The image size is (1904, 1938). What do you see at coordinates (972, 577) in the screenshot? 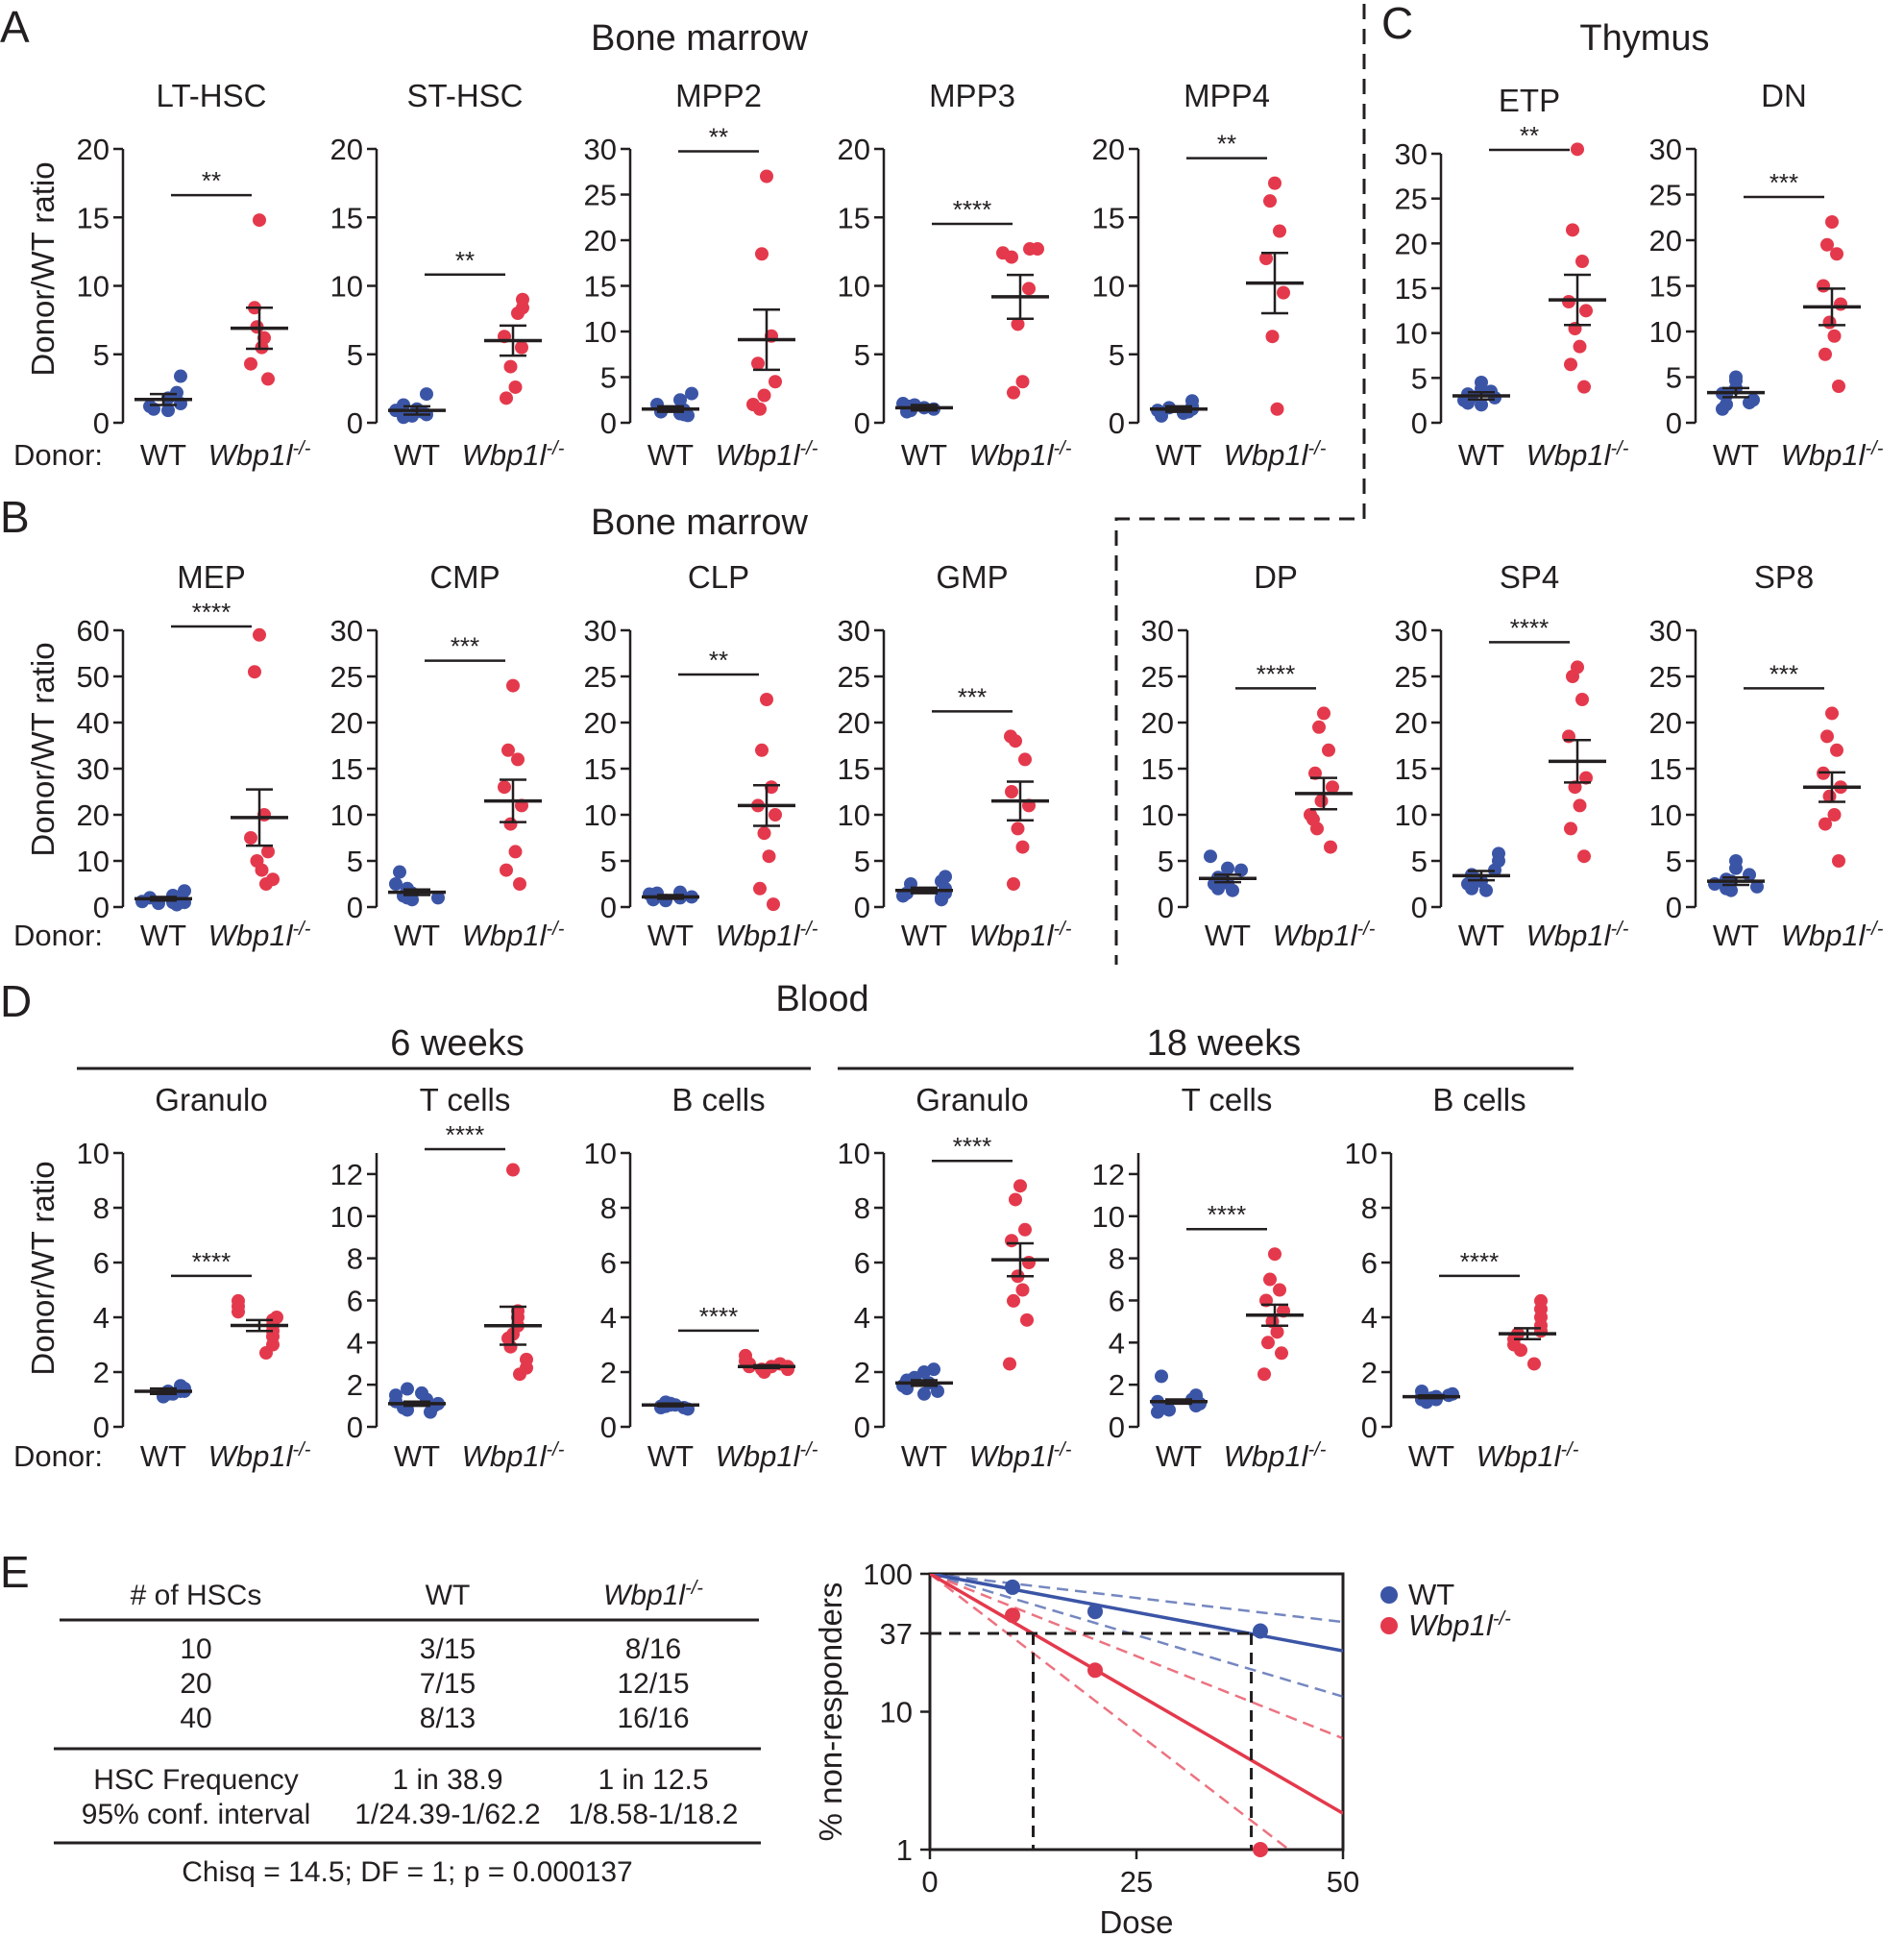
I see `panel-title: GMP` at bounding box center [972, 577].